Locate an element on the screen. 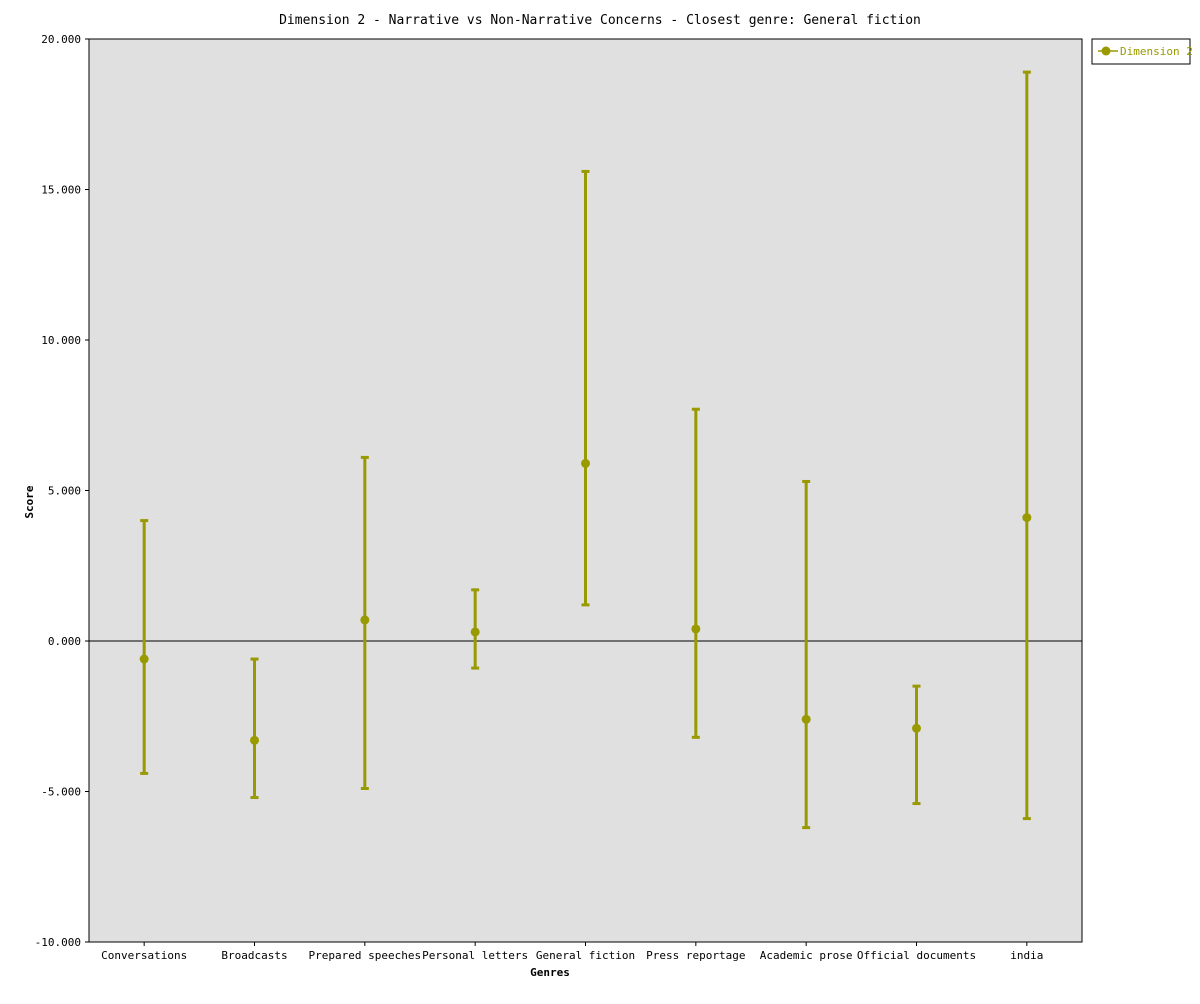 This screenshot has height=1004, width=1200. y-axis-label: Score is located at coordinates (29, 501).